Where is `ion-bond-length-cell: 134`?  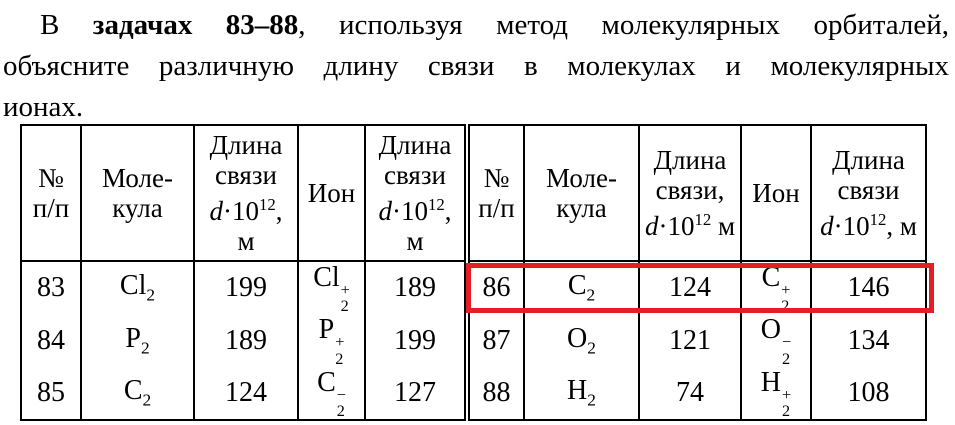
ion-bond-length-cell: 134 is located at coordinates (868, 340).